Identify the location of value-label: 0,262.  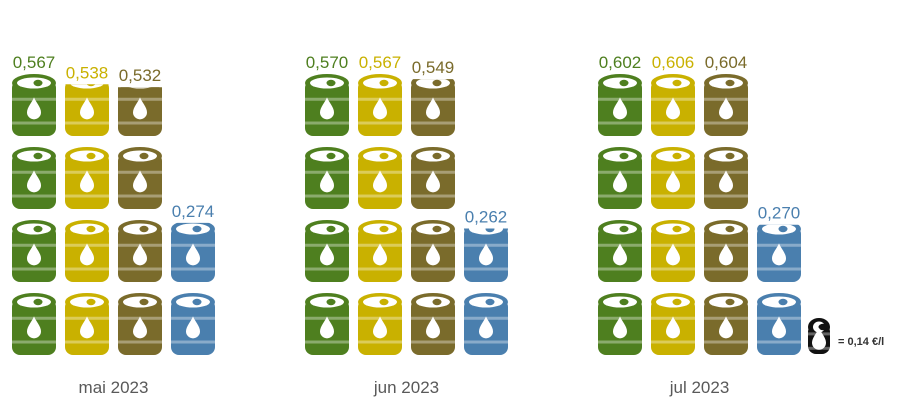
(486, 216).